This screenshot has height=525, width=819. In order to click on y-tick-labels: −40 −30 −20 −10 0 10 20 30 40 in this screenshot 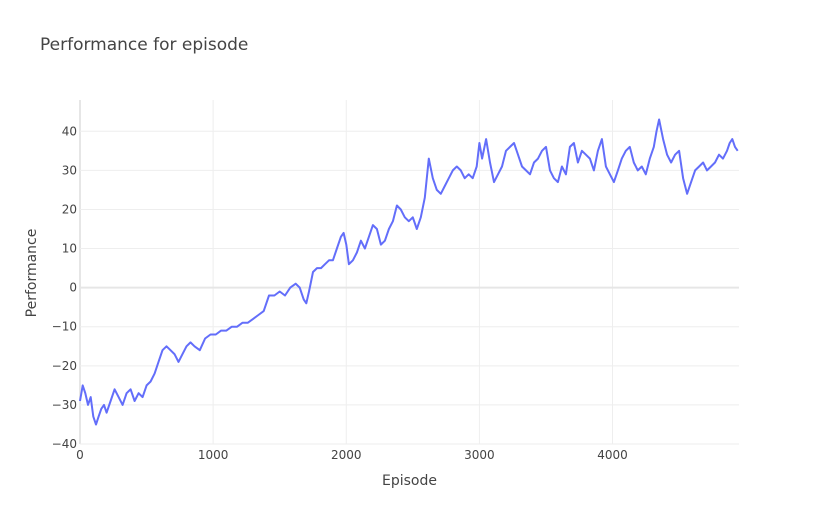, I will do `click(64, 287)`.